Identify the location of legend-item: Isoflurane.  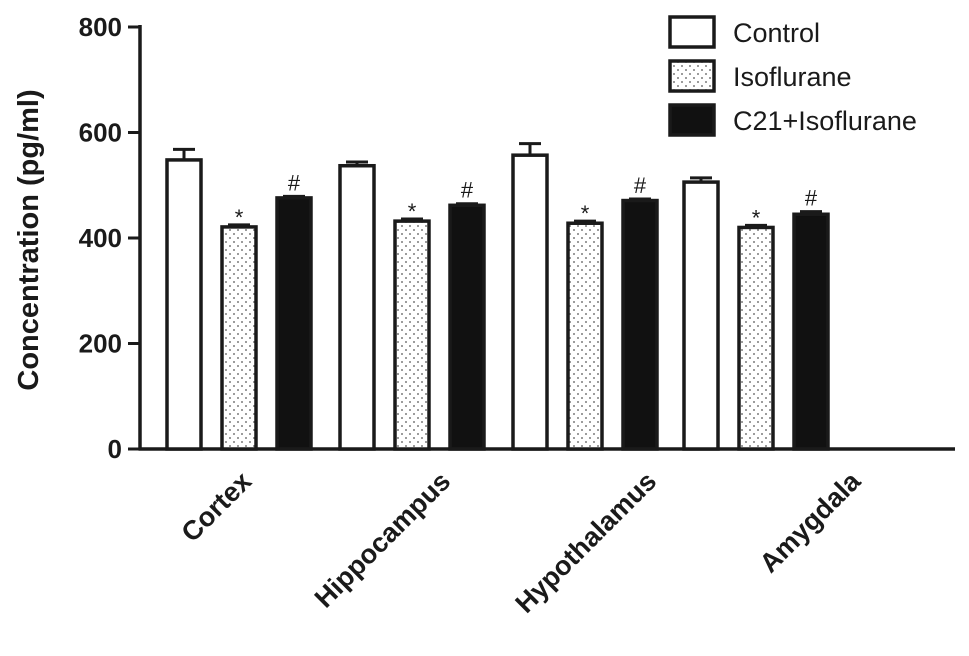
(760, 76).